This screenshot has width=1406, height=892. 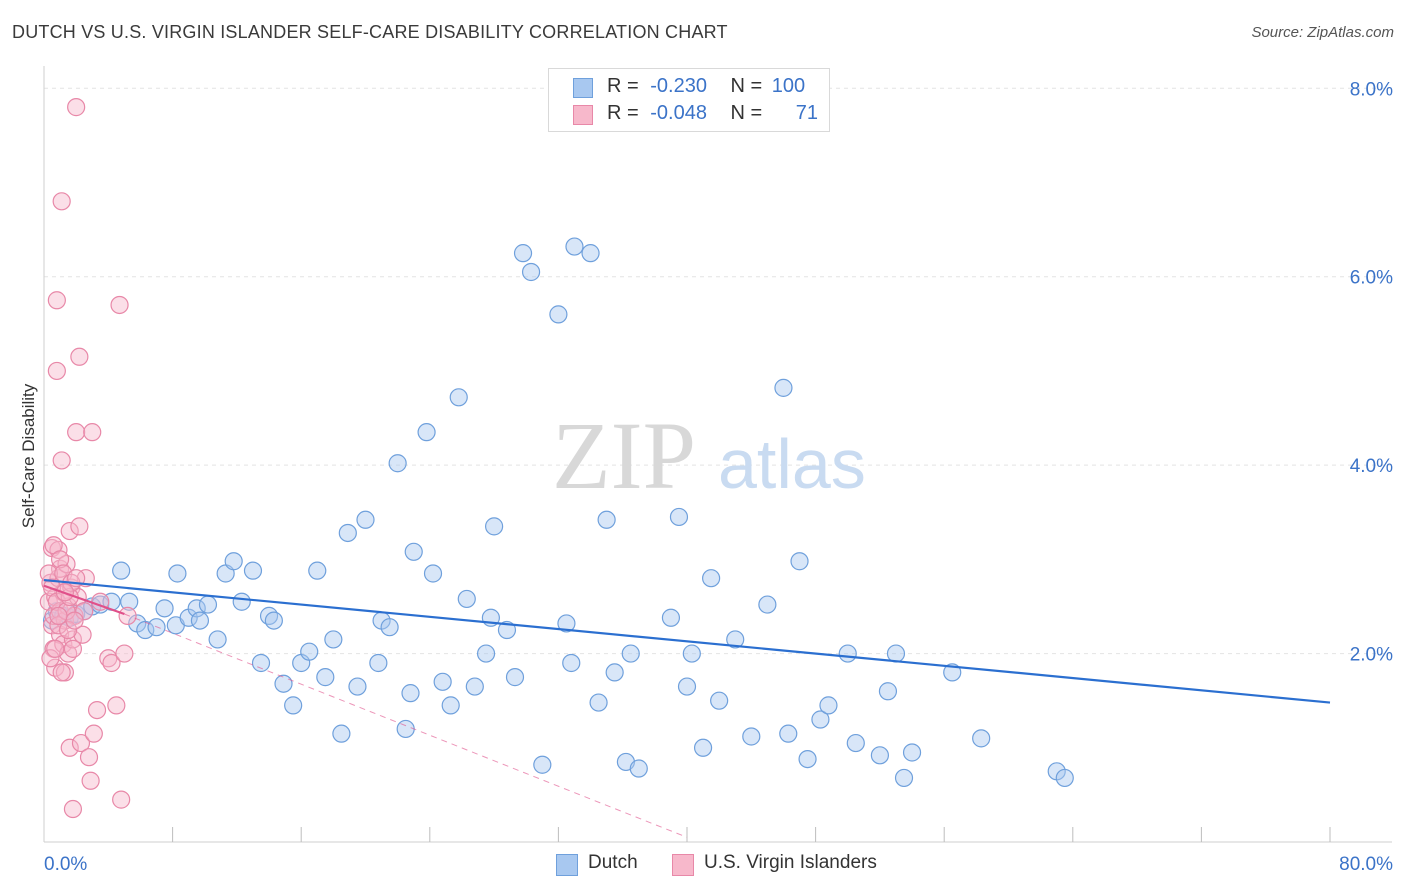 I want to click on usvi-n-value: 71, so click(x=807, y=113).